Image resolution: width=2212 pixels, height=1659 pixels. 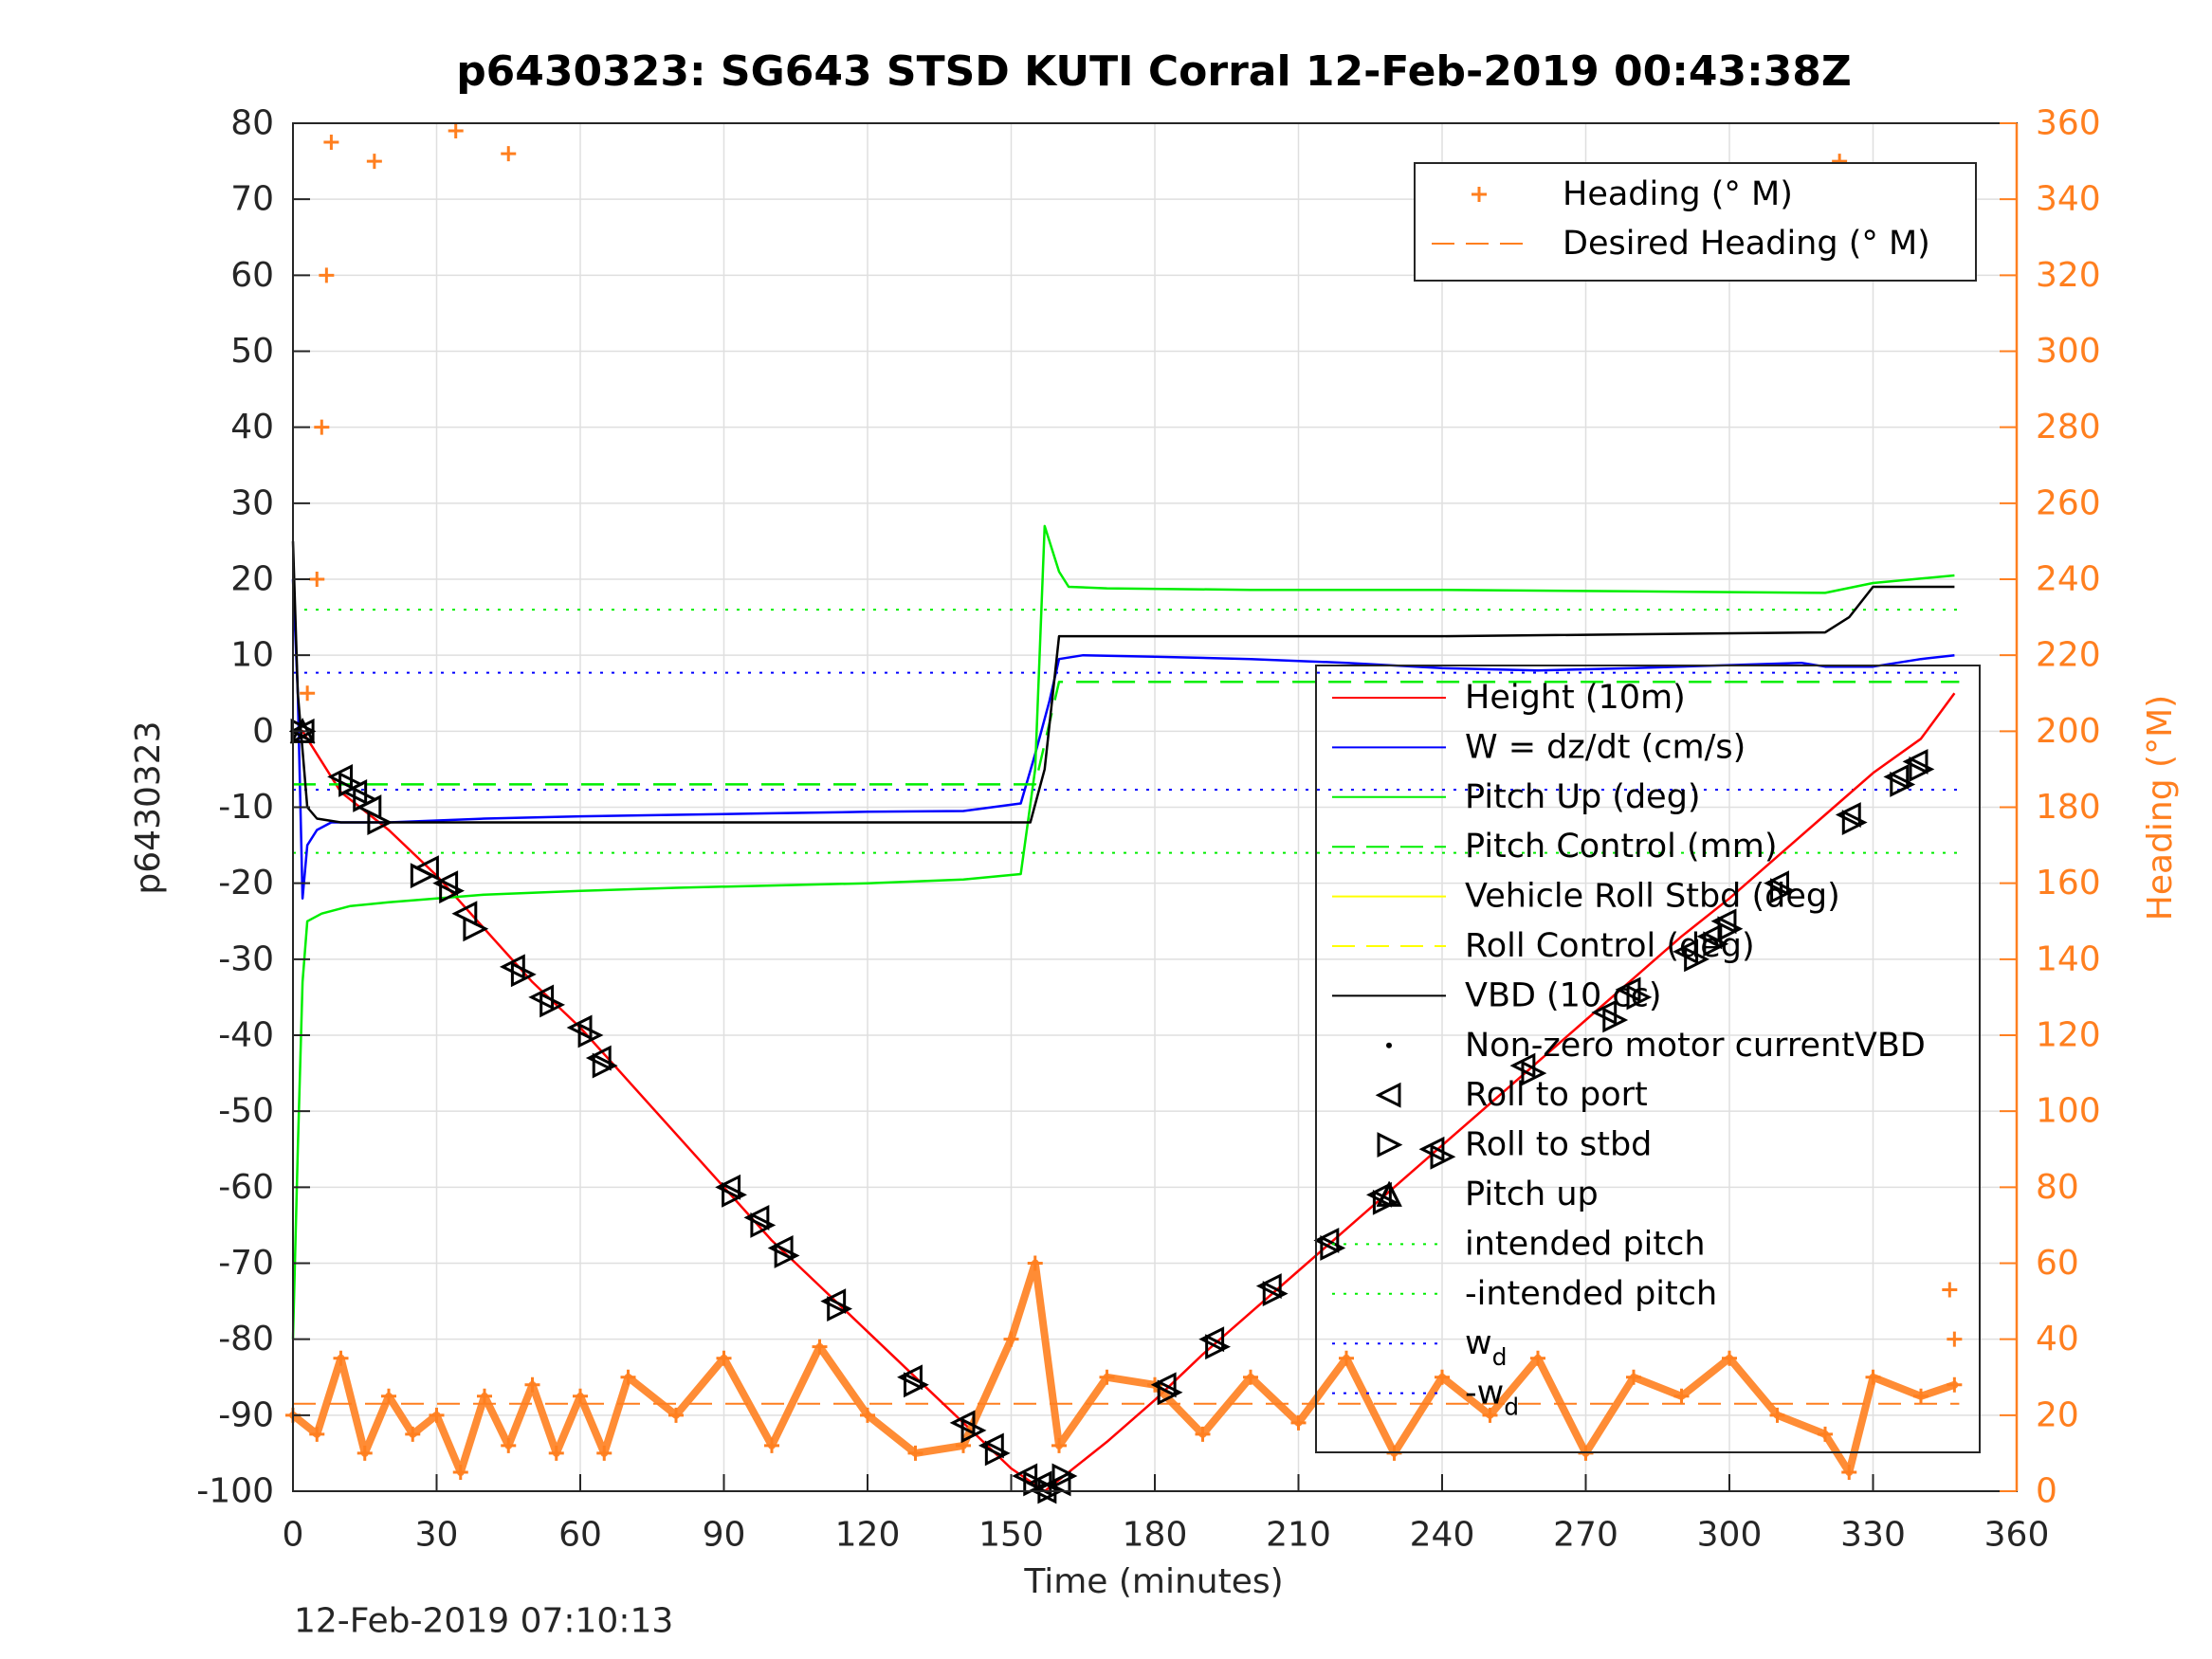 What do you see at coordinates (2068, 199) in the screenshot?
I see `y2-tick-label: 340` at bounding box center [2068, 199].